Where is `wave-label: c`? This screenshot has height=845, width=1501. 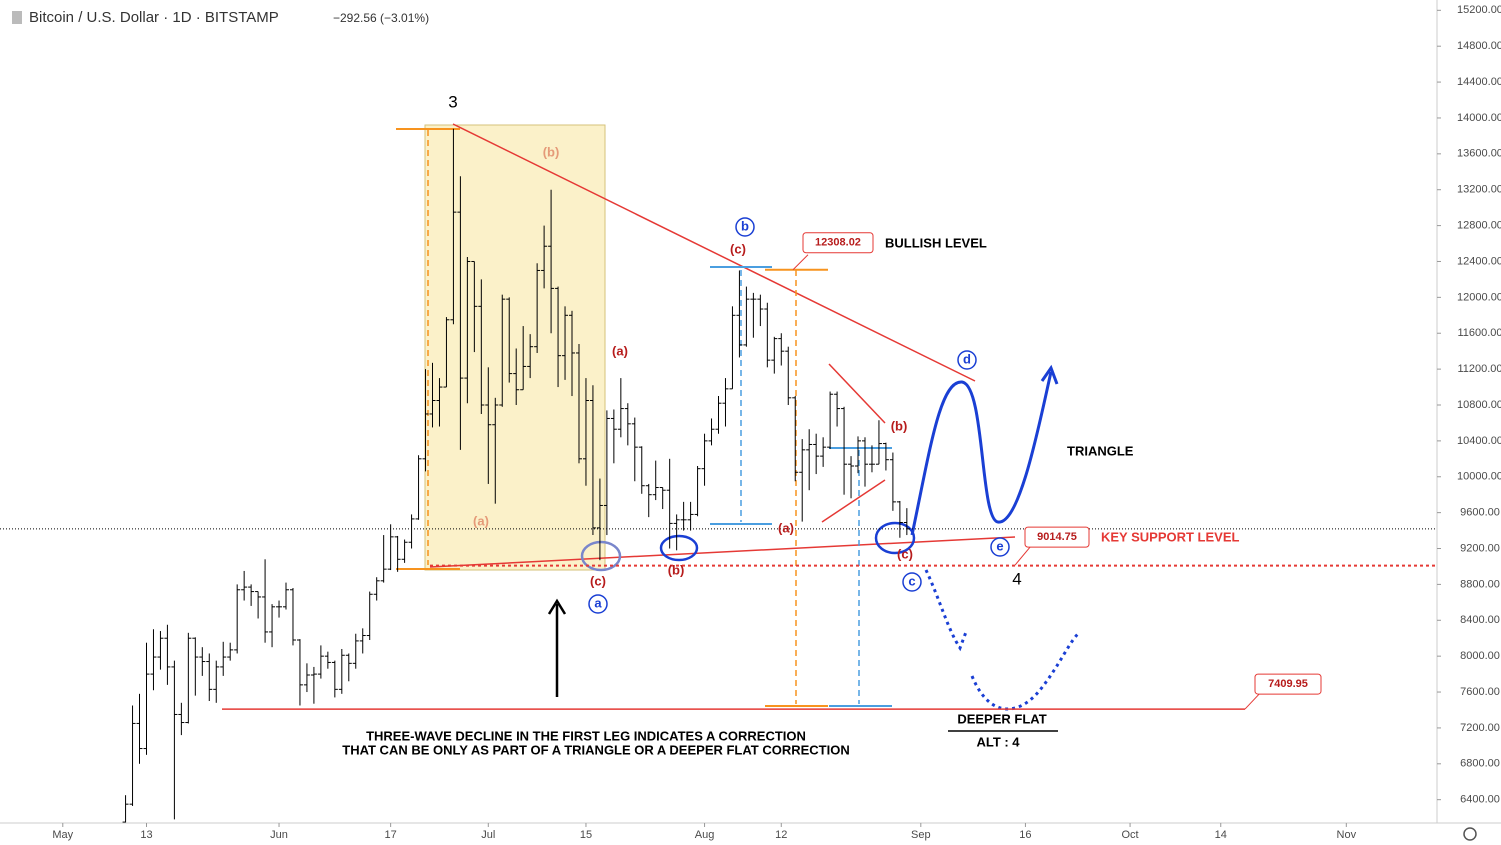 wave-label: c is located at coordinates (911, 580).